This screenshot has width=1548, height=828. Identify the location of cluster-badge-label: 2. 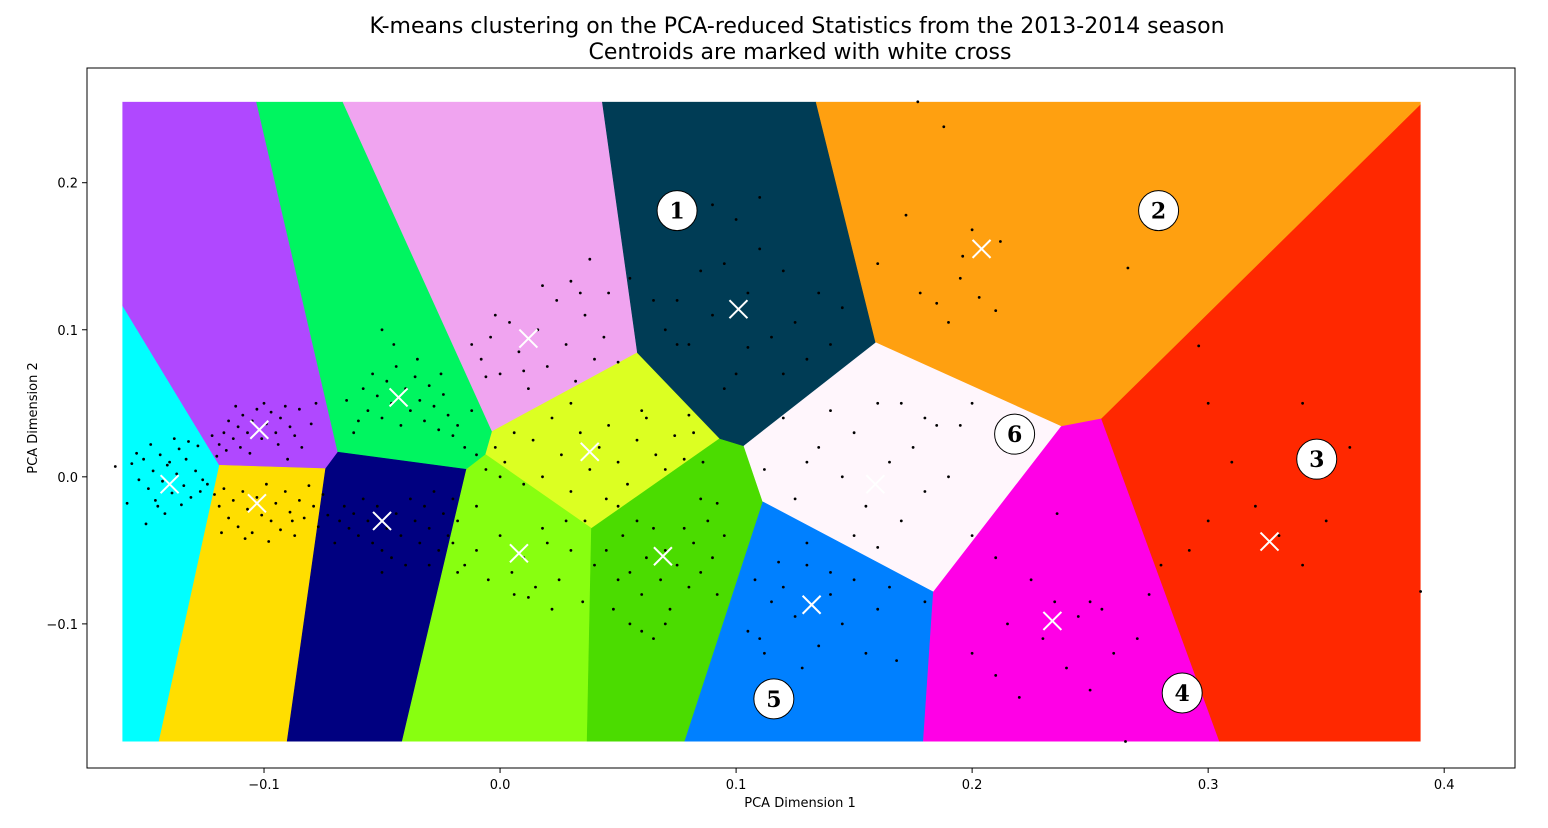
(1158, 212).